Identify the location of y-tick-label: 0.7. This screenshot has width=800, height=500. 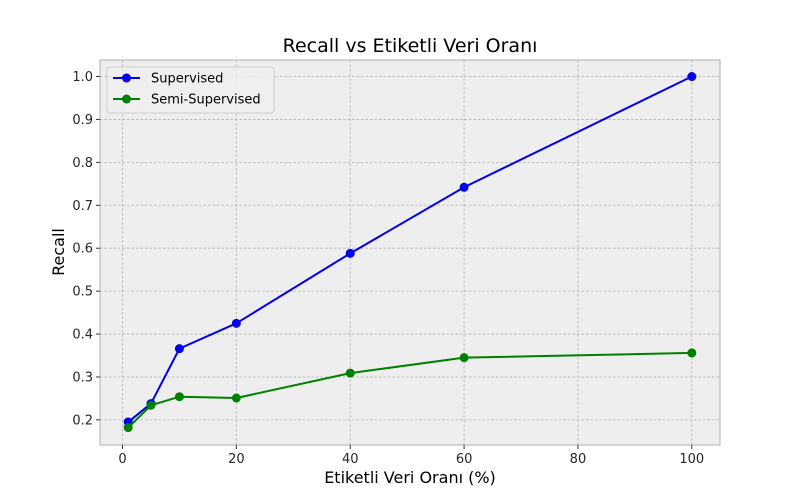
(82, 206).